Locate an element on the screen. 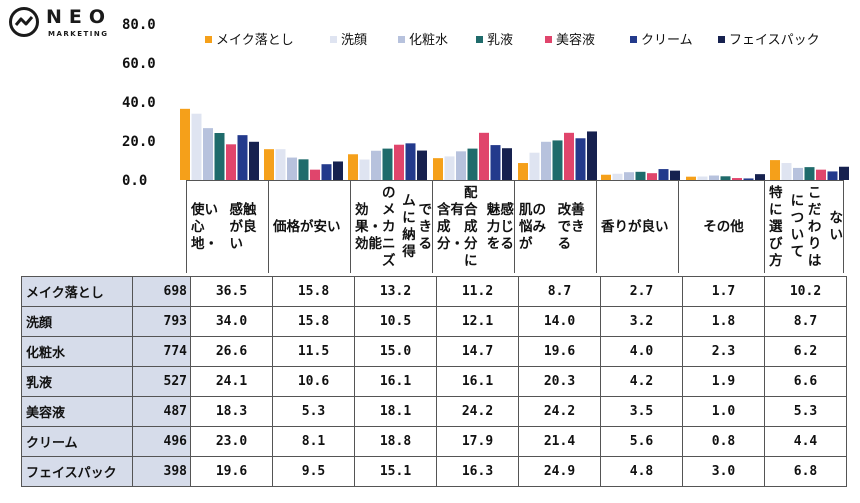 The height and width of the screenshot is (503, 860). table-cell: 11.2 is located at coordinates (477, 291).